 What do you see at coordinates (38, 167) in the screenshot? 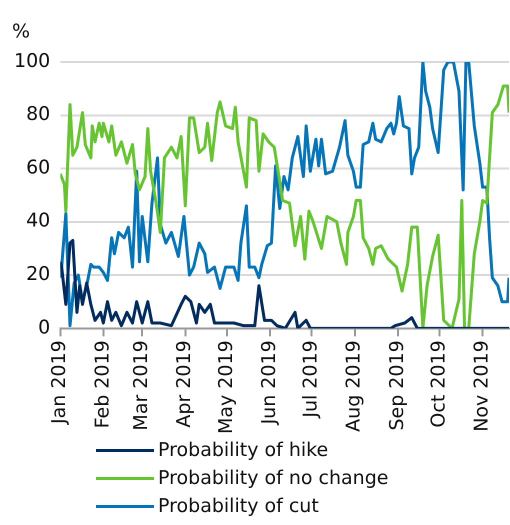
I see `y-tick-label: 60` at bounding box center [38, 167].